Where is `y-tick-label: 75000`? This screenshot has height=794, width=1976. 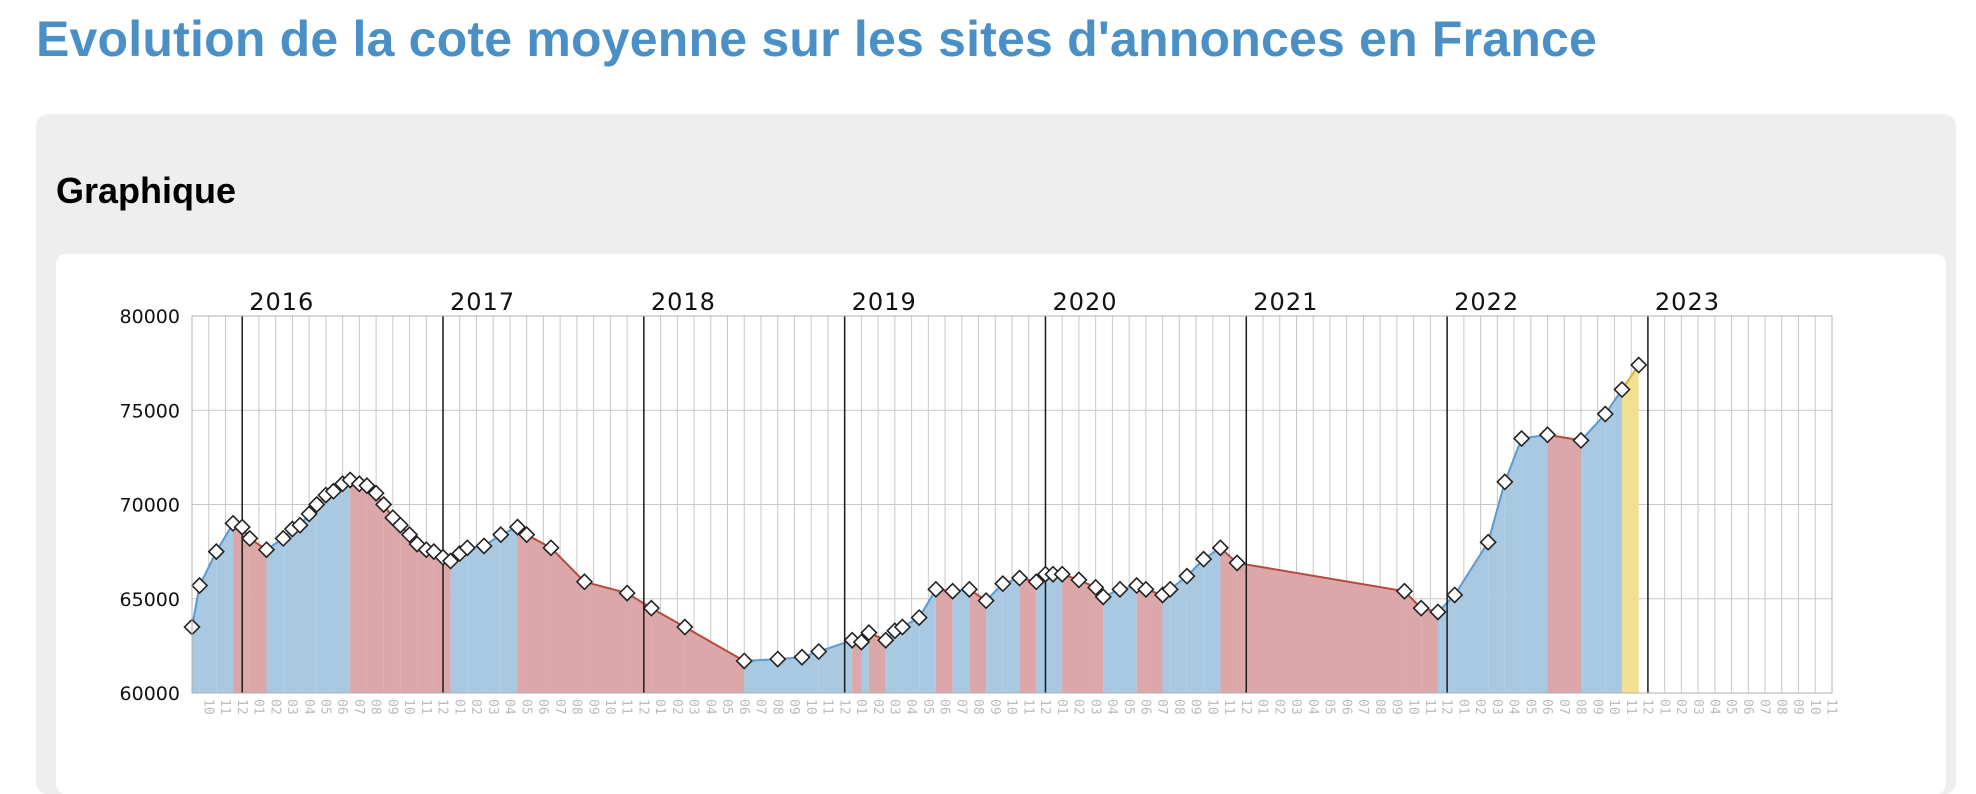 y-tick-label: 75000 is located at coordinates (150, 411).